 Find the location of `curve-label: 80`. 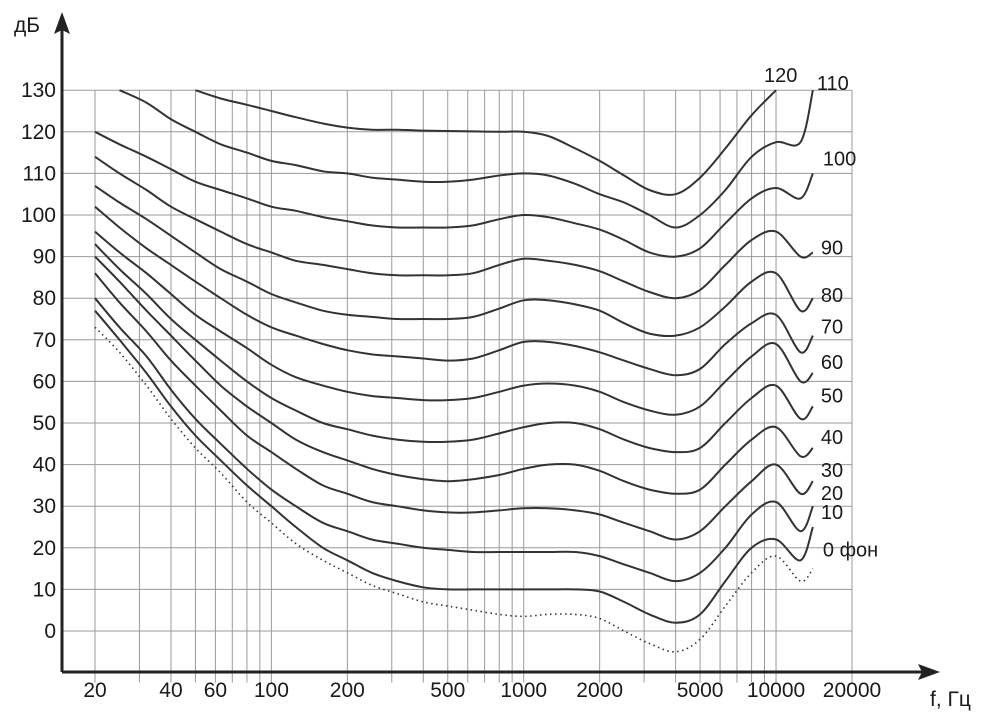

curve-label: 80 is located at coordinates (832, 296).